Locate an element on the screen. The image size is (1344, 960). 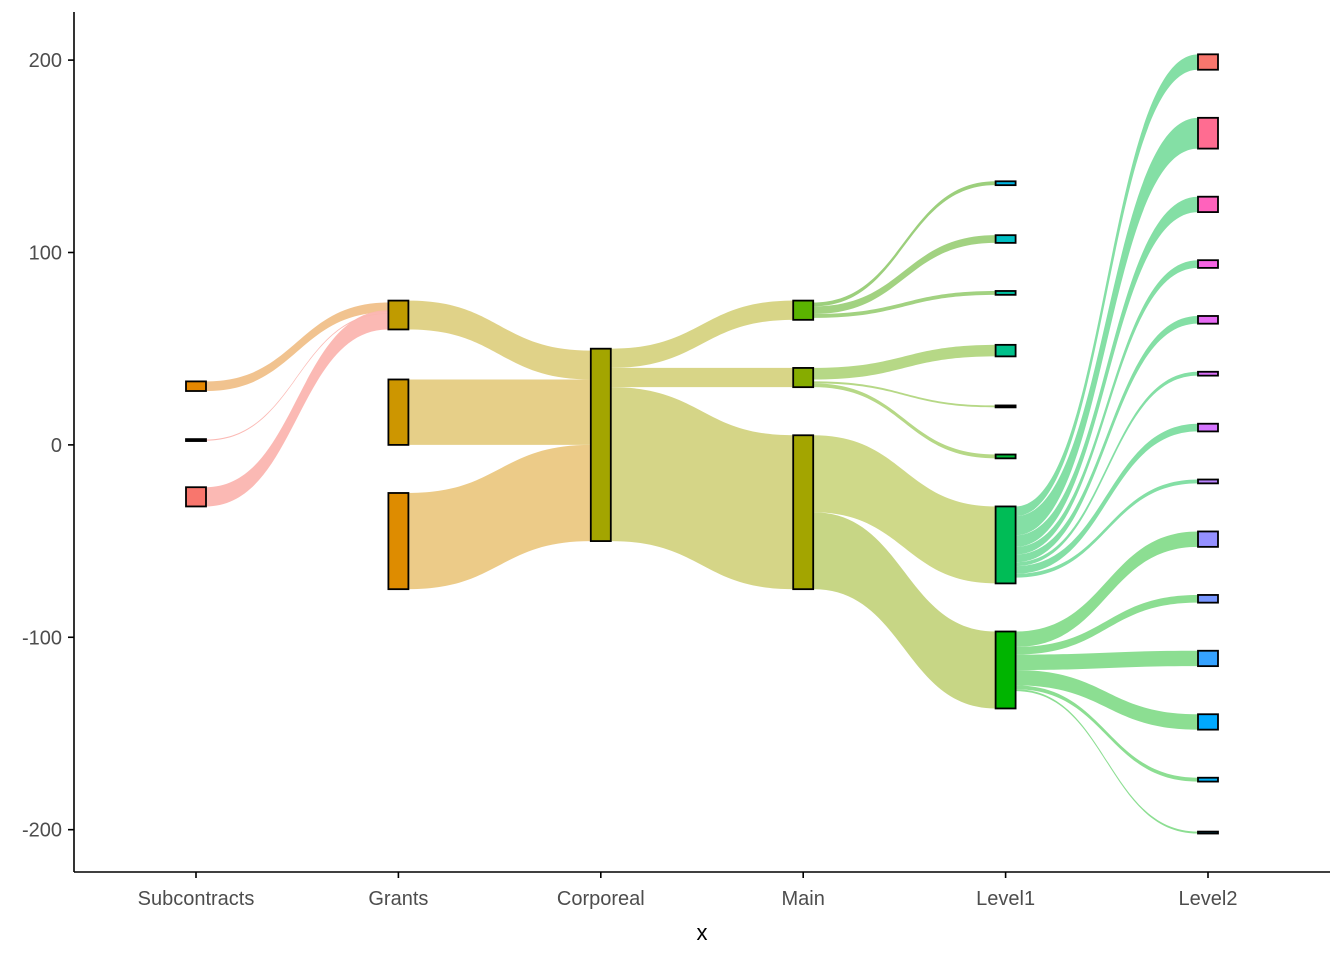
node-l1d is located at coordinates (1005, 350).